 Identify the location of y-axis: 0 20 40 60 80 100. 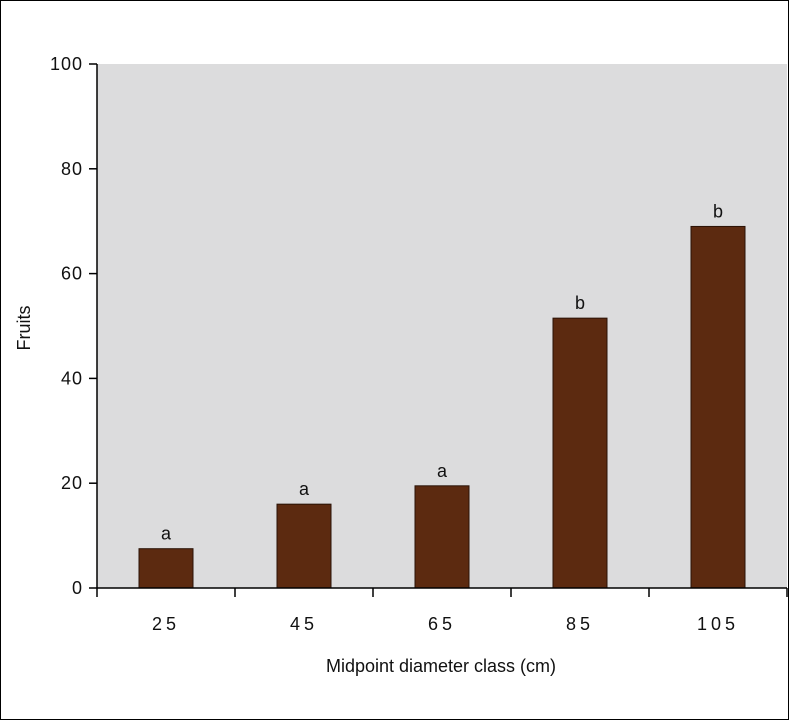
(74, 326).